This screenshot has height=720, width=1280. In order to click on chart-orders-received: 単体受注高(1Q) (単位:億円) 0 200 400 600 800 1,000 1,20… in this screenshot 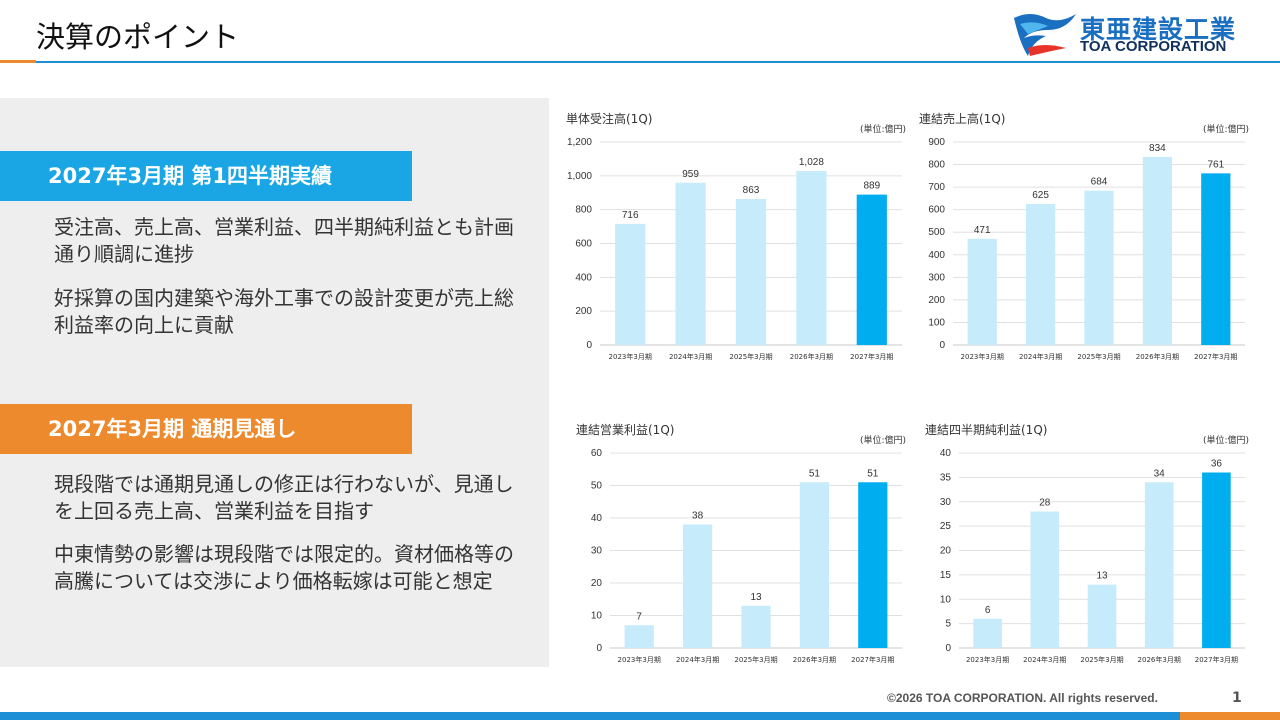, I will do `click(736, 240)`.